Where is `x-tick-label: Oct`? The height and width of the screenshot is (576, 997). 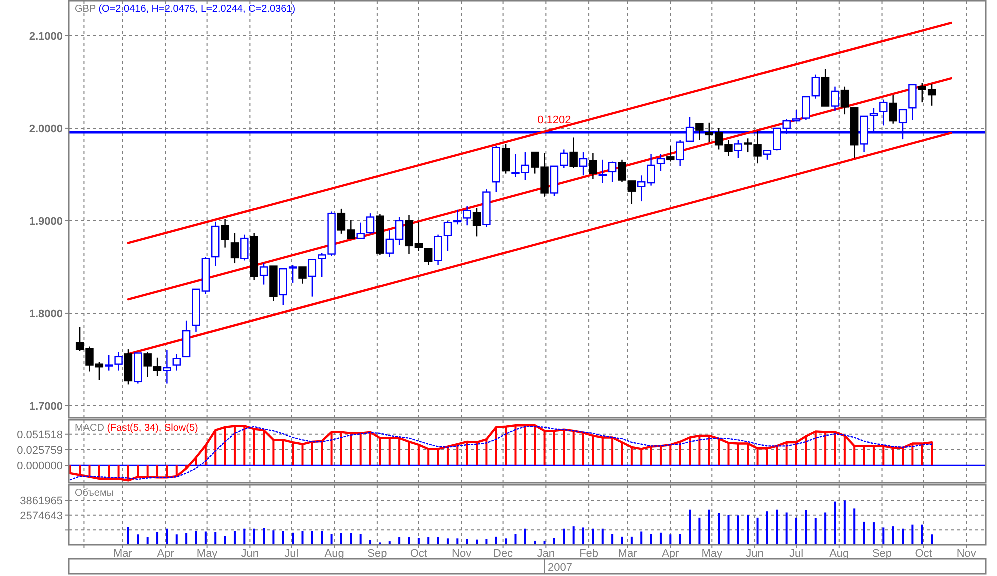 x-tick-label: Oct is located at coordinates (923, 554).